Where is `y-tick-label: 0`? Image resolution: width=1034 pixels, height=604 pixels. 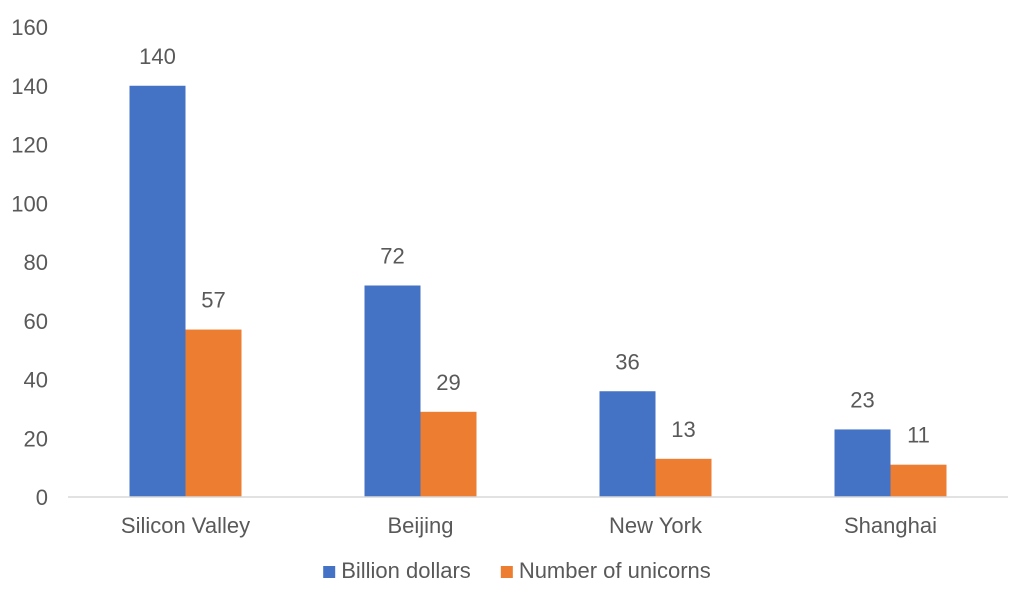 y-tick-label: 0 is located at coordinates (42, 497).